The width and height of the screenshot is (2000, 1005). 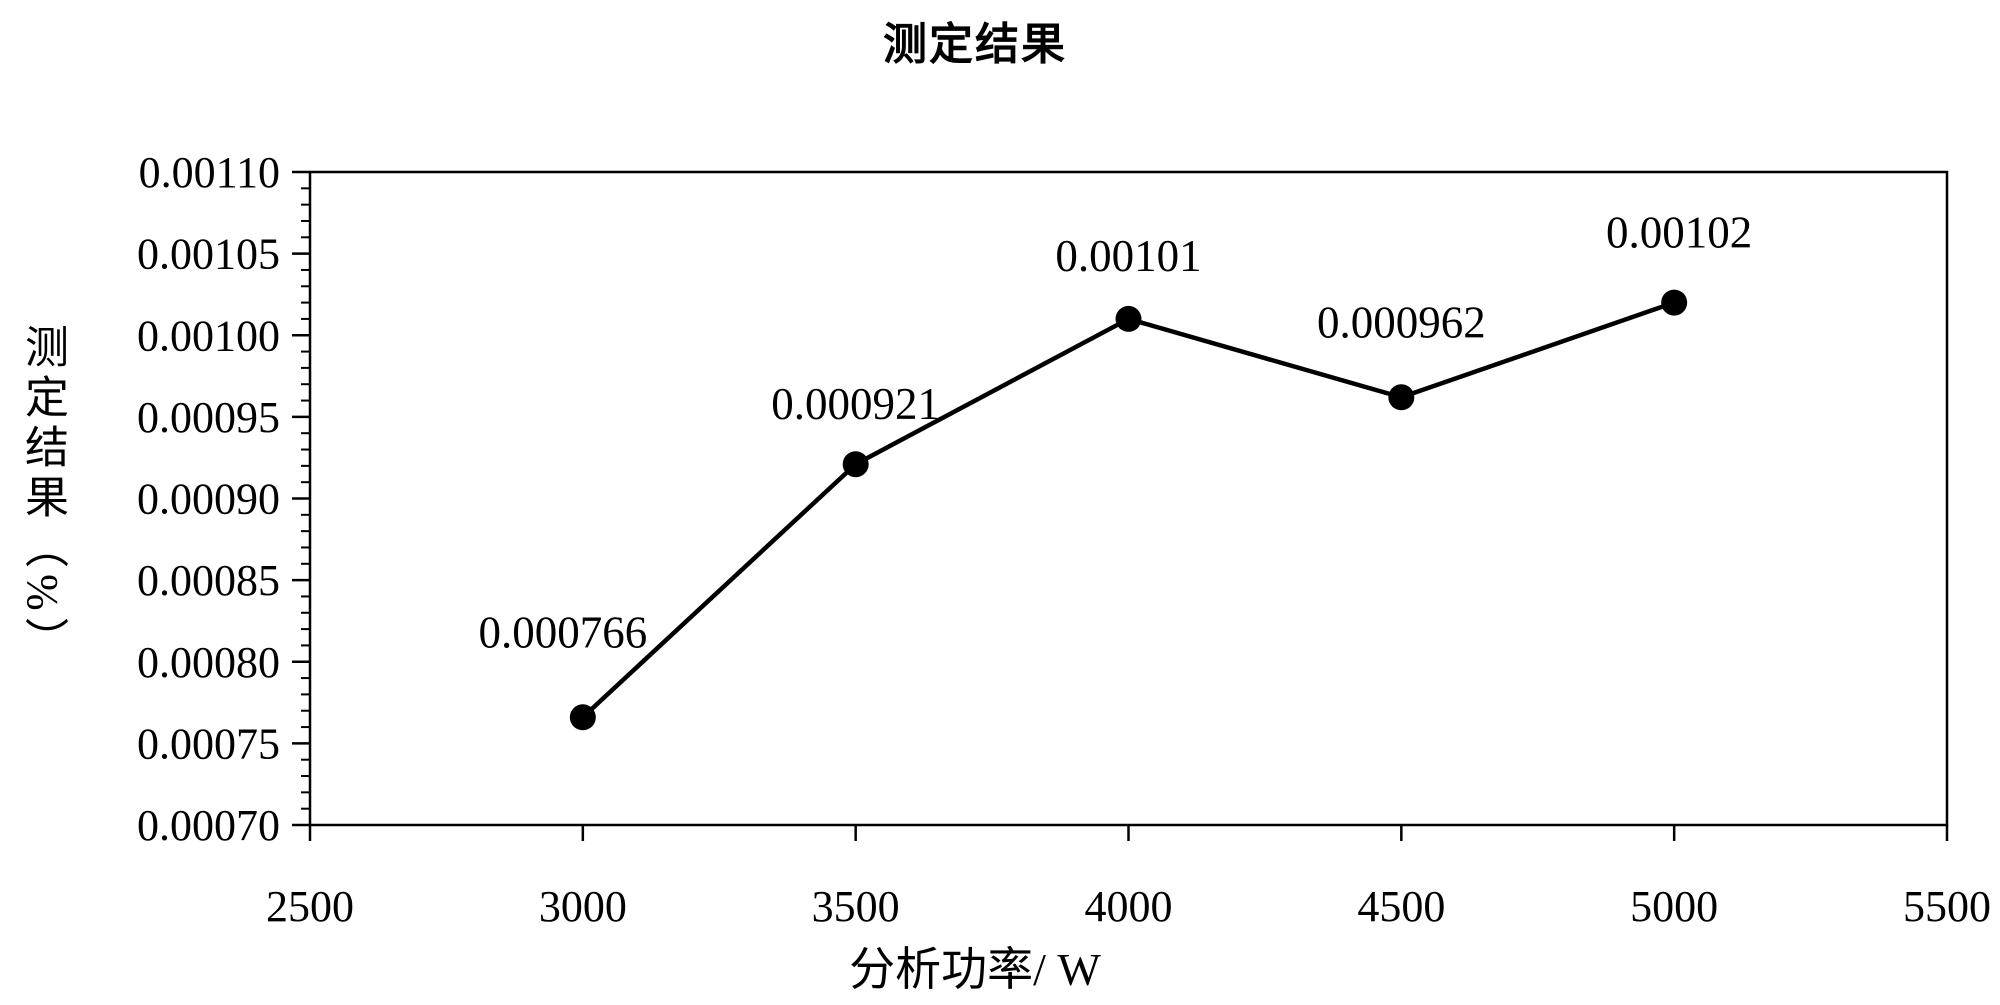 I want to click on y-tick-label: 0.00080, so click(x=208, y=662).